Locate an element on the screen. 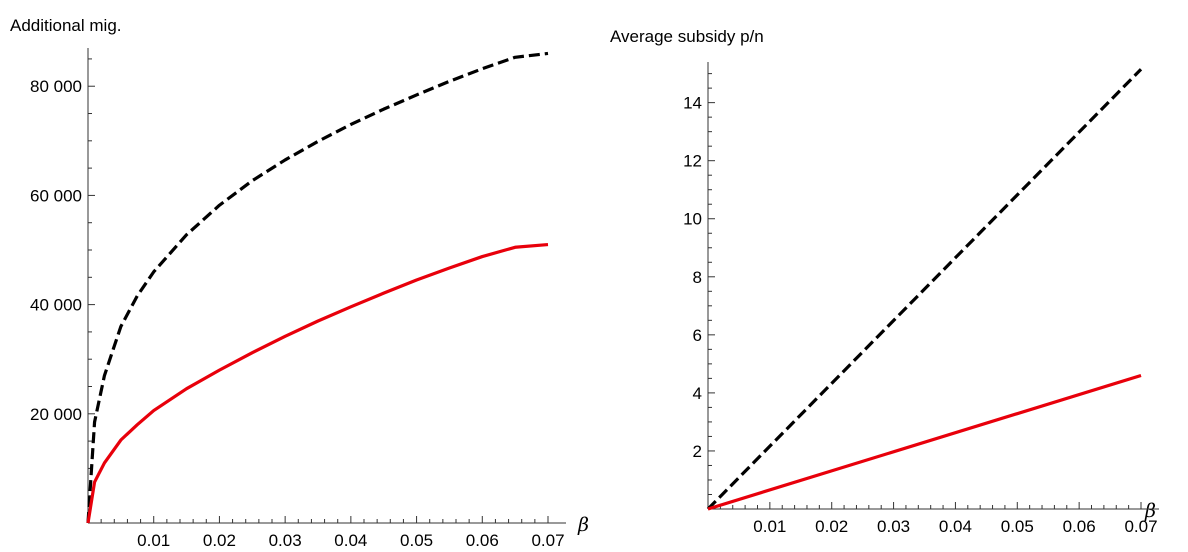 The width and height of the screenshot is (1188, 552). y-tick-label: 4 is located at coordinates (697, 393).